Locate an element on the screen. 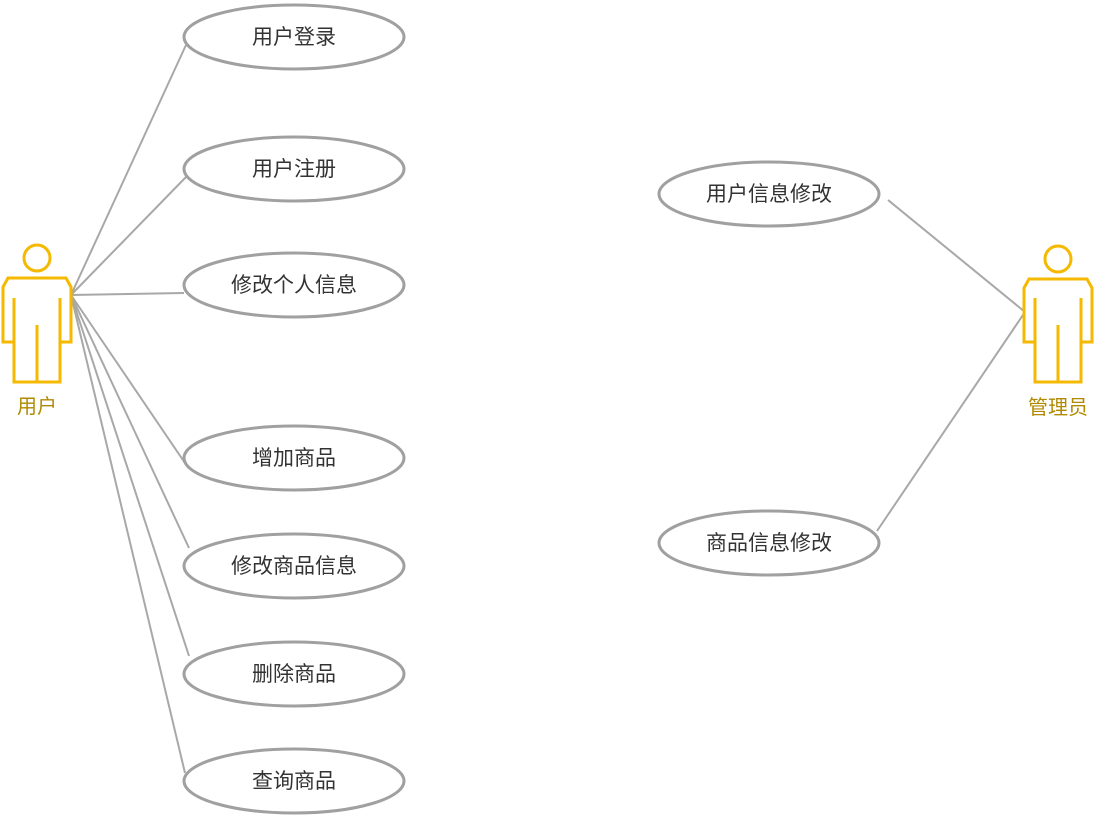 The height and width of the screenshot is (819, 1107). use-case-delete-product: 删除商品 is located at coordinates (294, 674).